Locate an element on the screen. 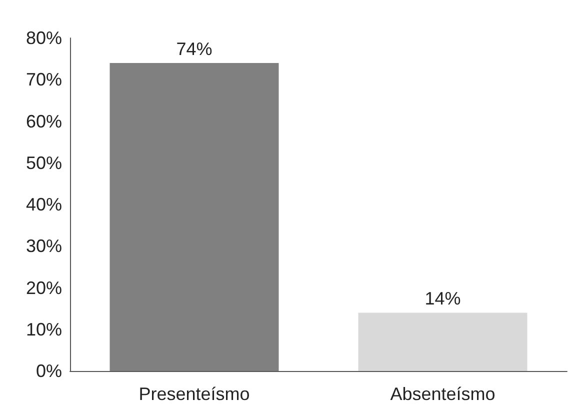  y-tick-label: 30% is located at coordinates (44, 246).